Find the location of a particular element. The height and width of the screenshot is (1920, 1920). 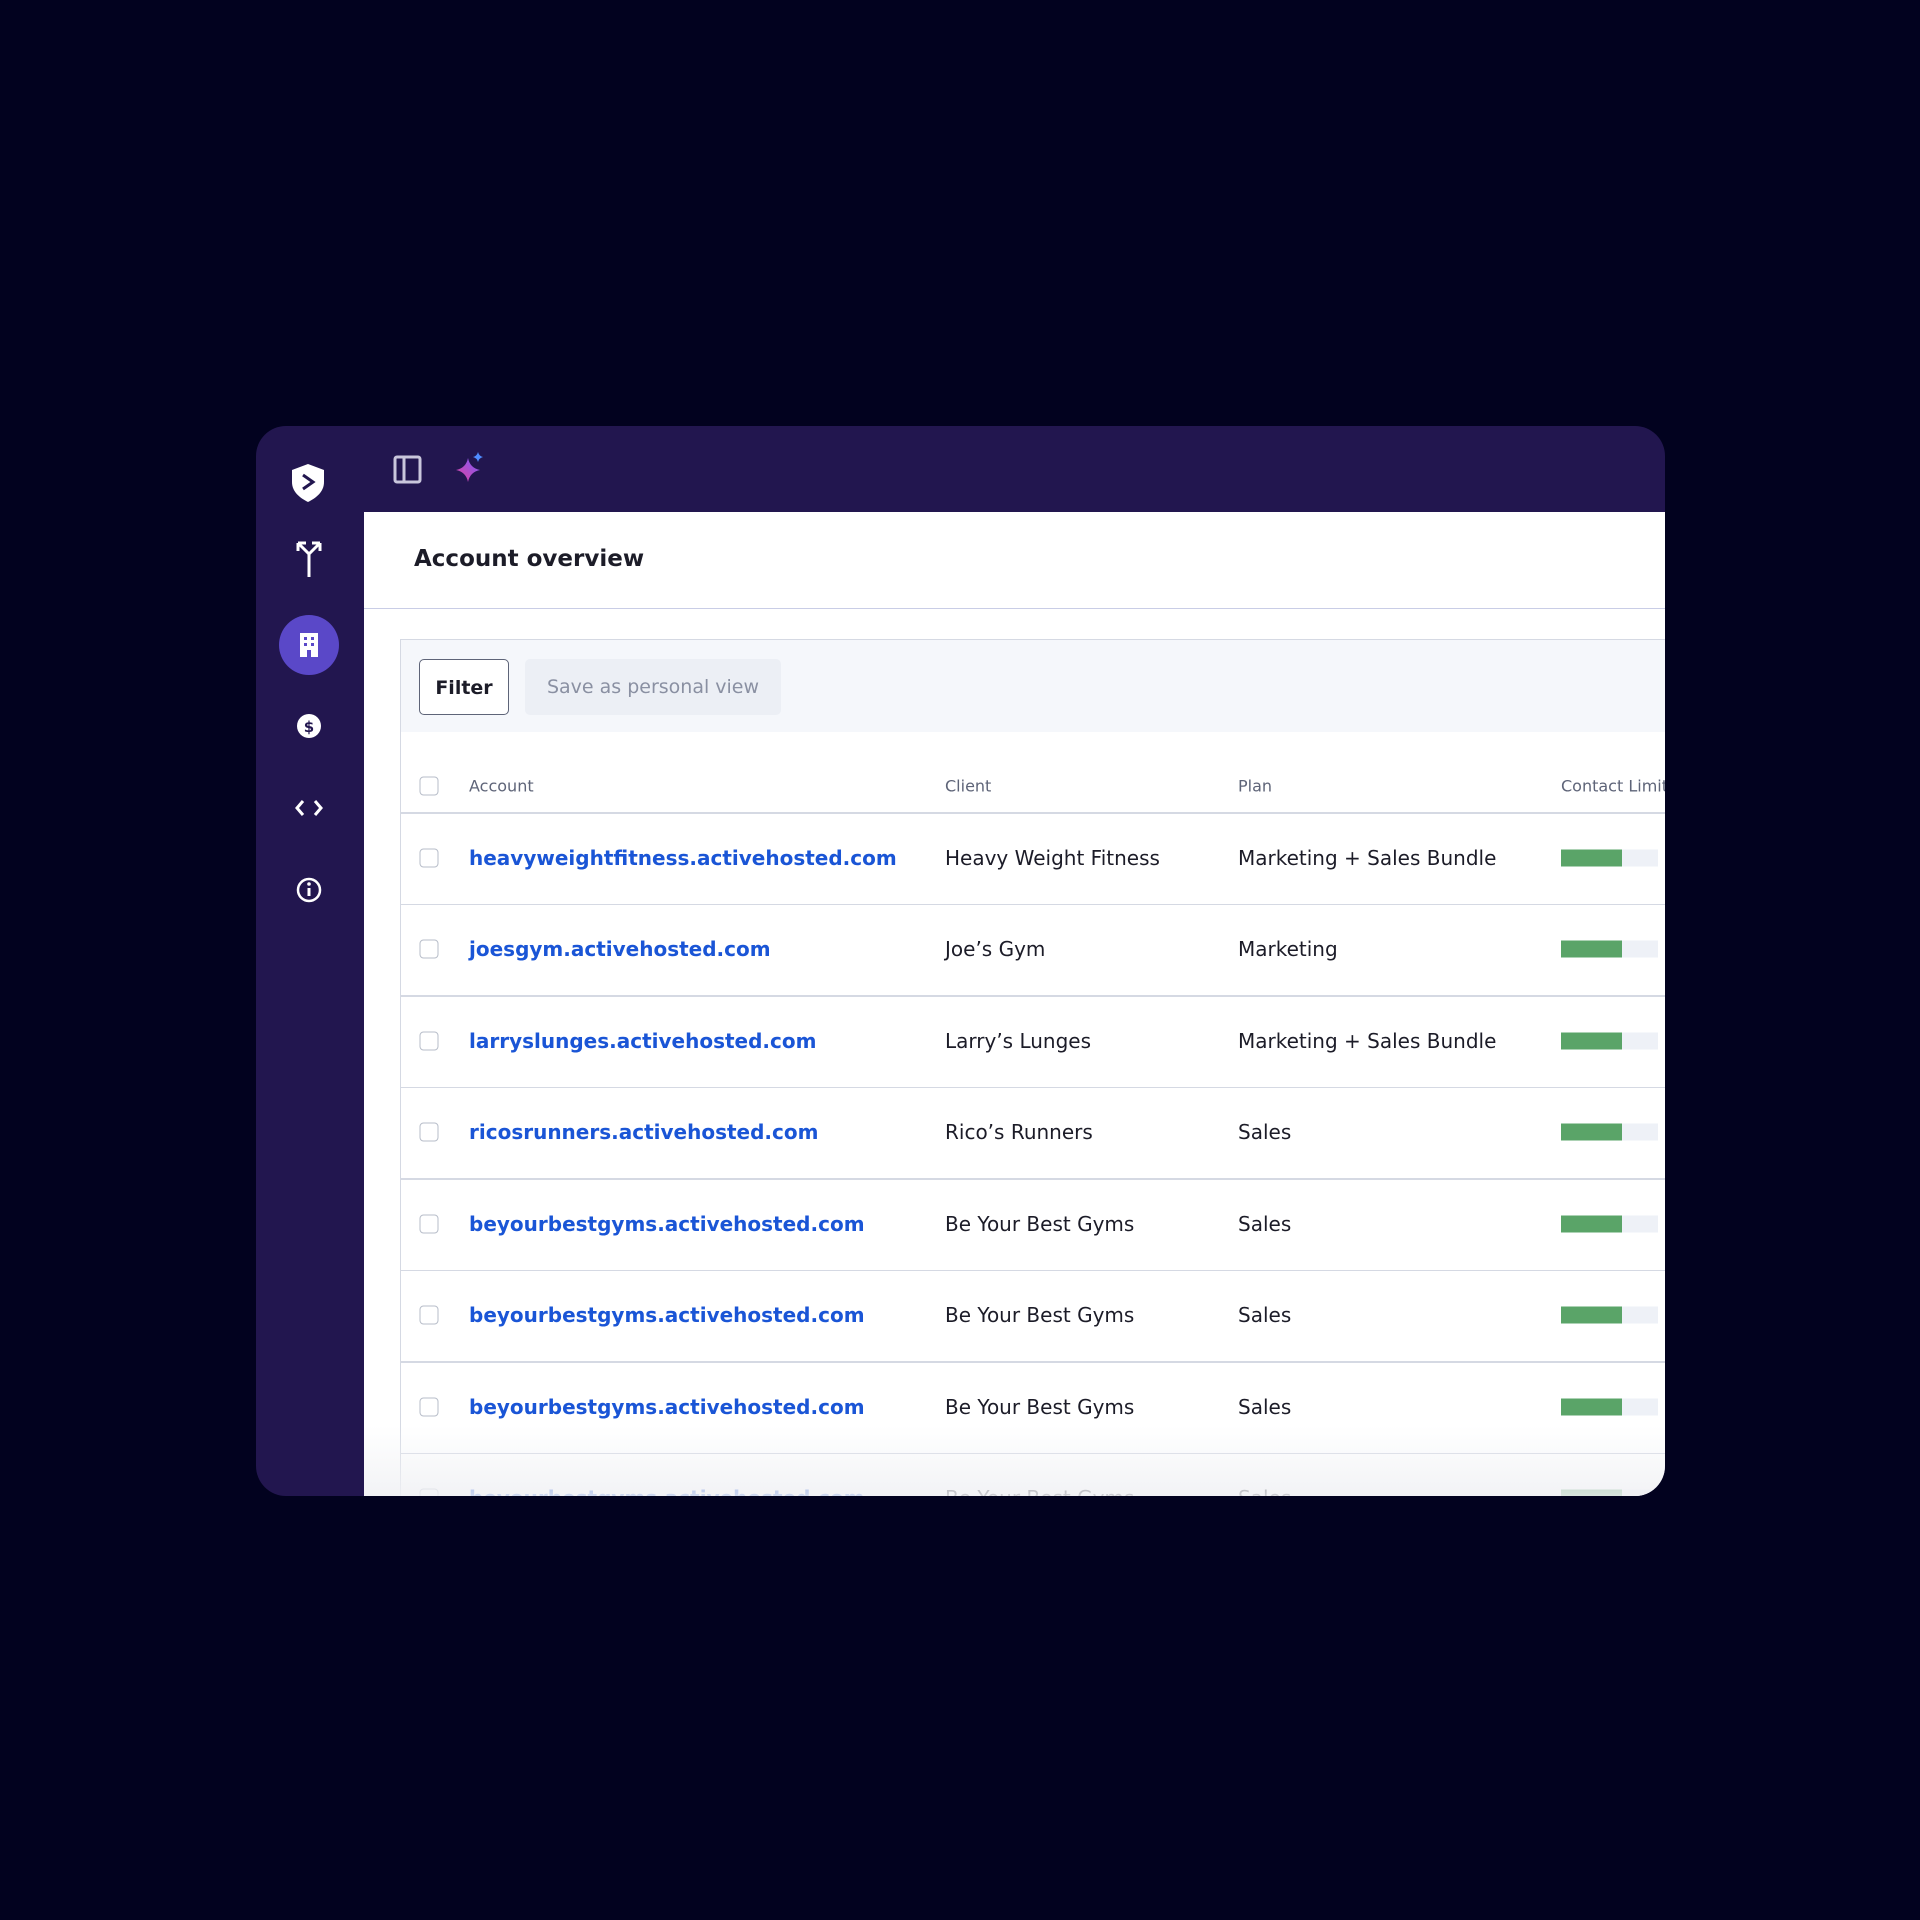

column-header: Contact Limit is located at coordinates (1613, 786).